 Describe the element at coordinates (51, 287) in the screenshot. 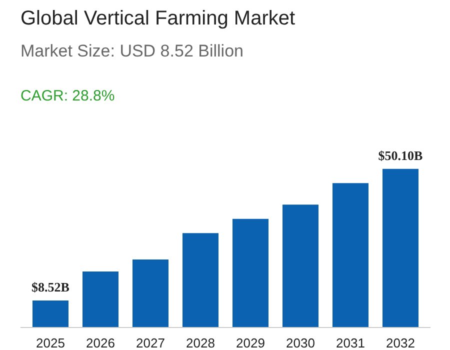

I see `data-label: $8.52B` at that location.